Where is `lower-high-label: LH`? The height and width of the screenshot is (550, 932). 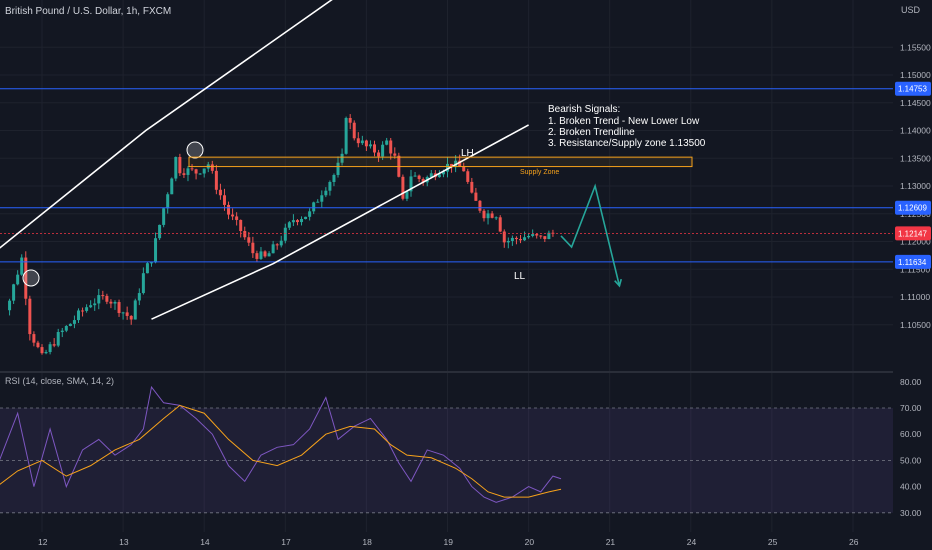 lower-high-label: LH is located at coordinates (467, 153).